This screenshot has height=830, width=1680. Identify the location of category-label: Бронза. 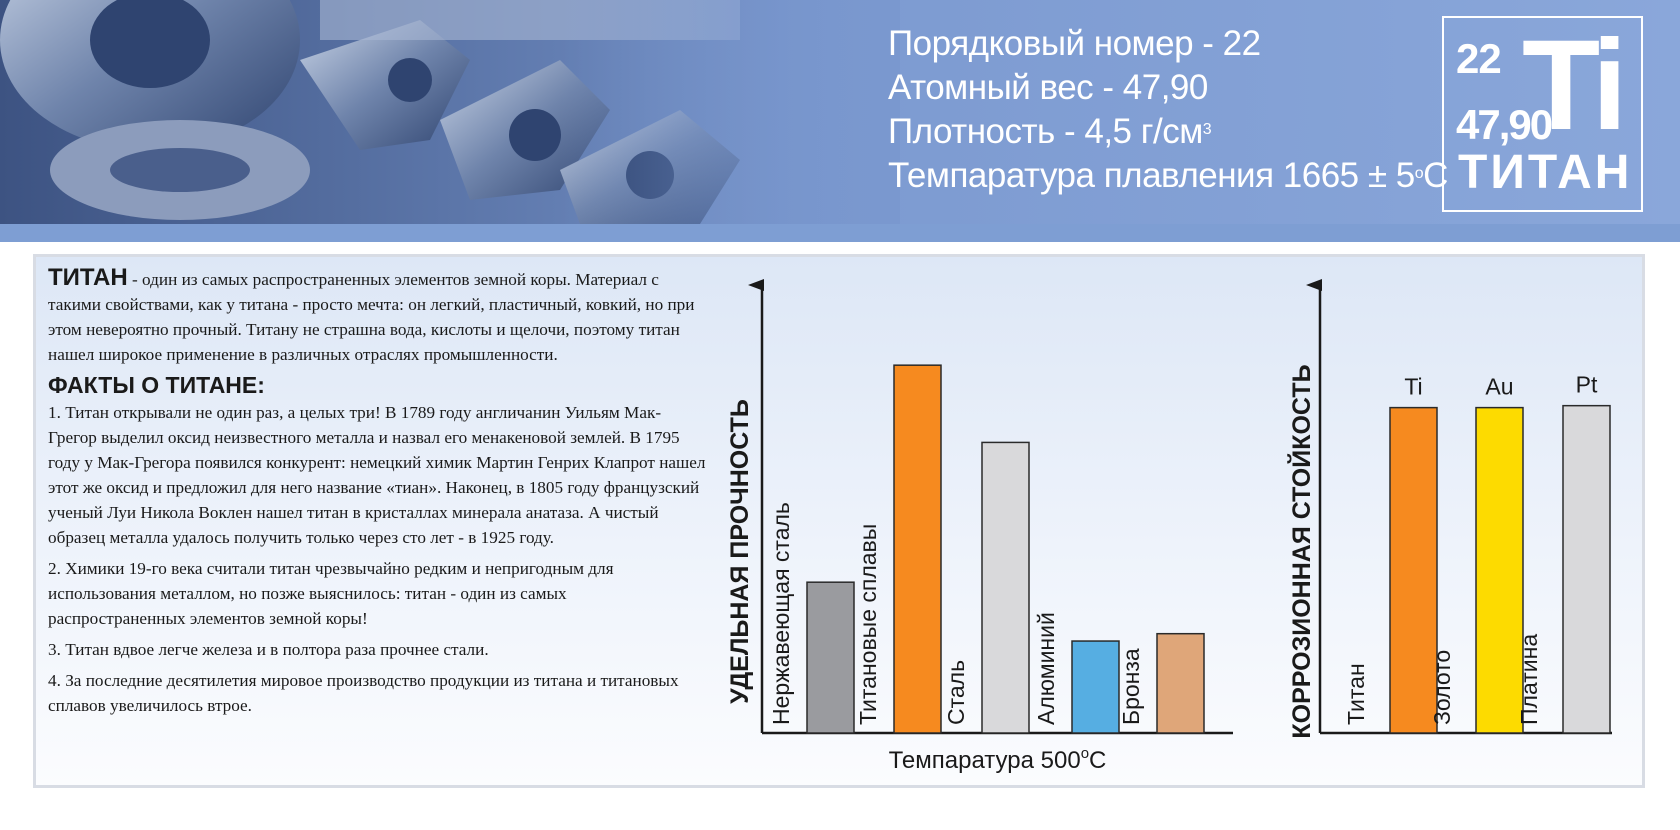
(1131, 686).